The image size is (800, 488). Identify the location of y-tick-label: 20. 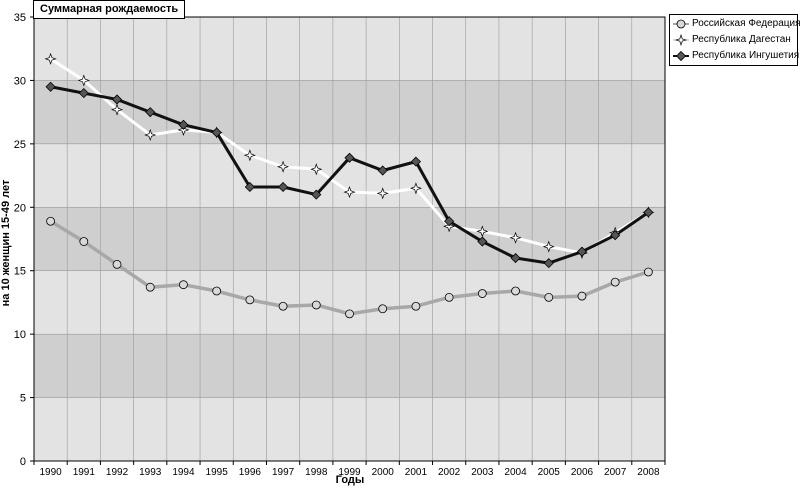
(20, 208).